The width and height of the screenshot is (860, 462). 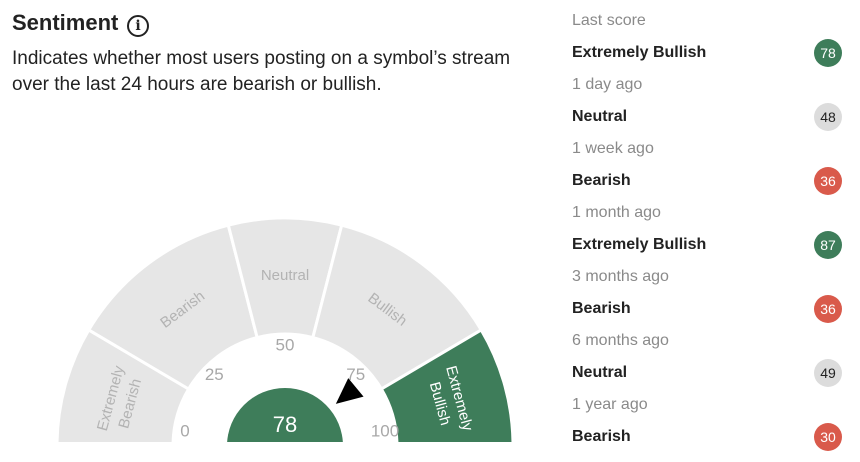 I want to click on history-entry: Bearish 30, so click(x=709, y=439).